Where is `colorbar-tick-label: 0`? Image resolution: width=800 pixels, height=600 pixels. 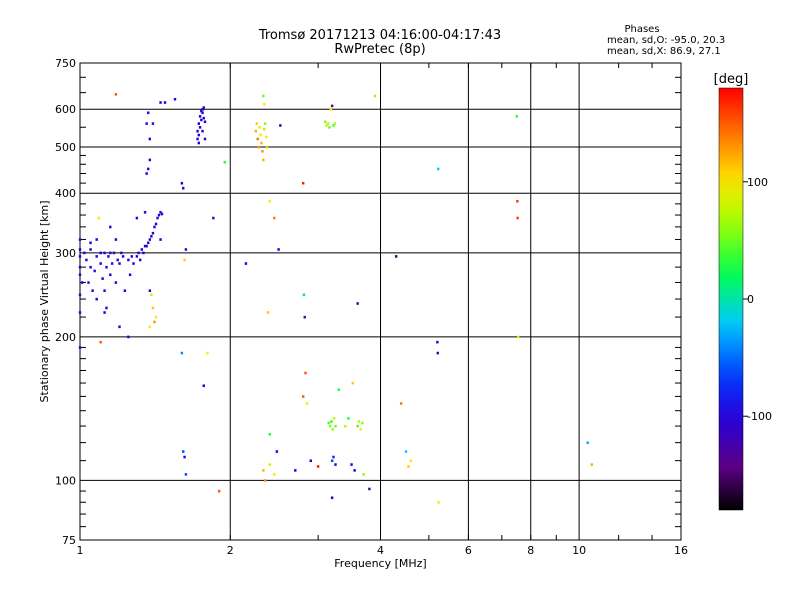
colorbar-tick-label: 0 is located at coordinates (750, 299).